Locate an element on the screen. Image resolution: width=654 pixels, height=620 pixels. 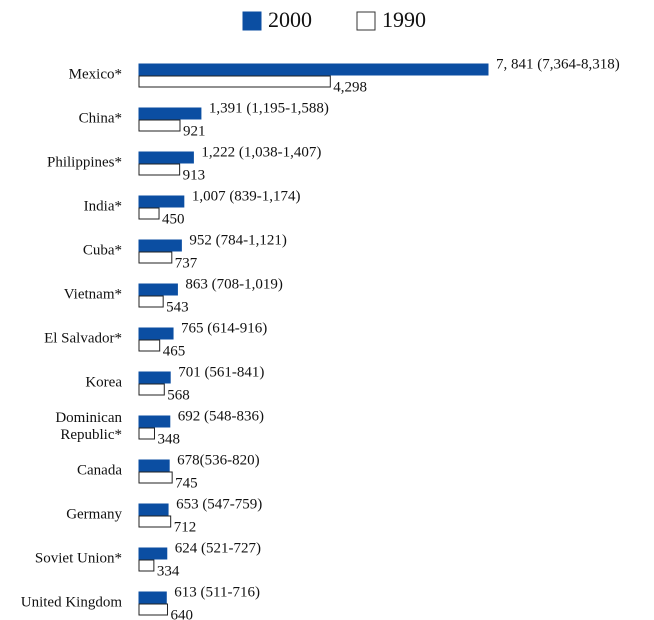
value-label: 568 is located at coordinates (178, 395).